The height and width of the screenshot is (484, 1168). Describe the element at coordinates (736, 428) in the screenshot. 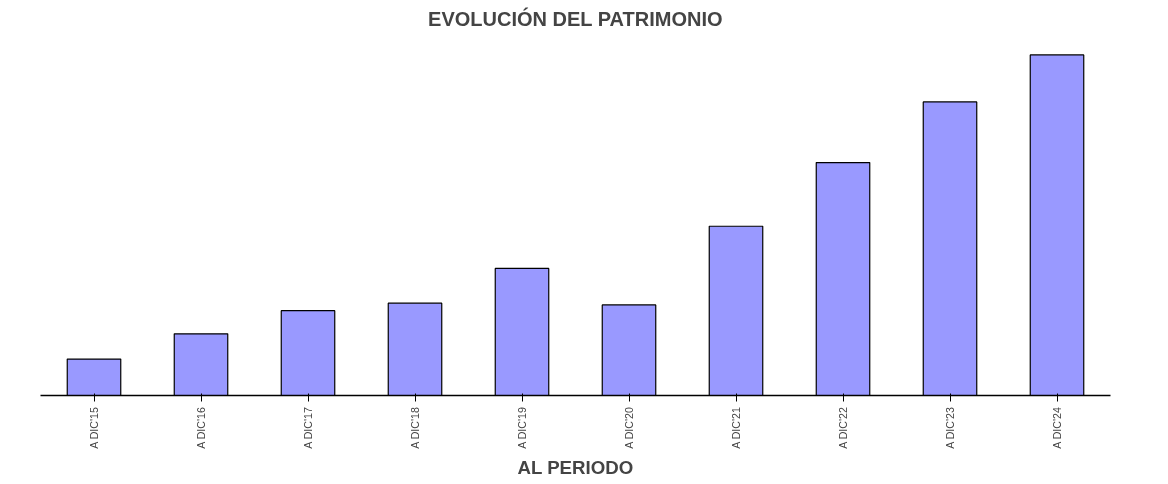

I see `x-tick-label: A DIC'21` at that location.